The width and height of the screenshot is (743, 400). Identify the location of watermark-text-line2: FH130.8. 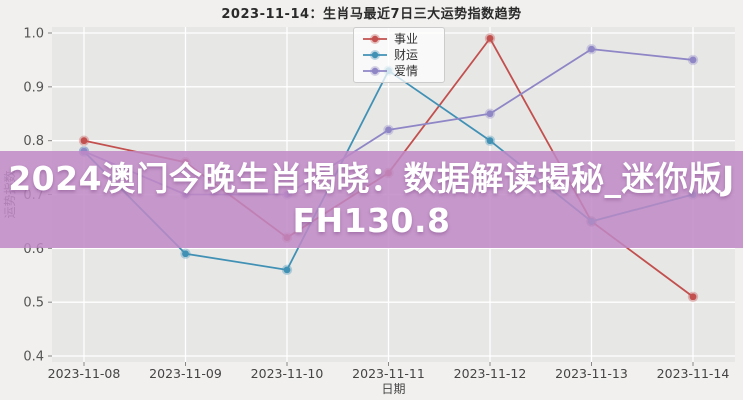
(371, 220).